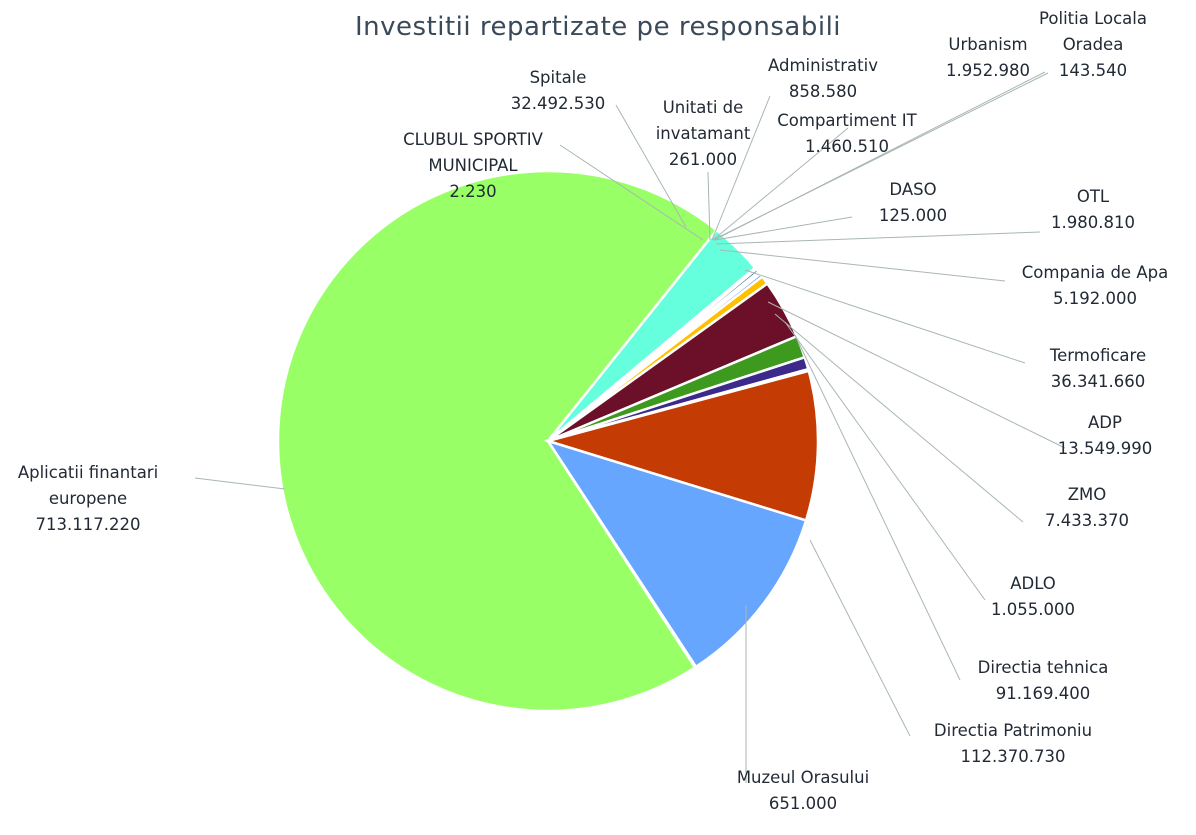 The height and width of the screenshot is (835, 1196). I want to click on data-label: Muzeul Orasului 651.000, so click(803, 790).